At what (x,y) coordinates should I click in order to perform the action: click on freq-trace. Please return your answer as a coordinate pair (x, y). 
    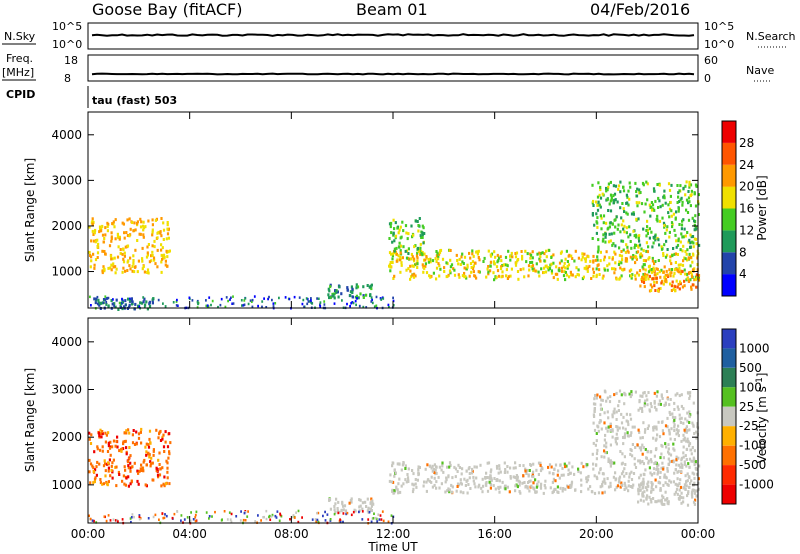
    Looking at the image, I should click on (393, 74).